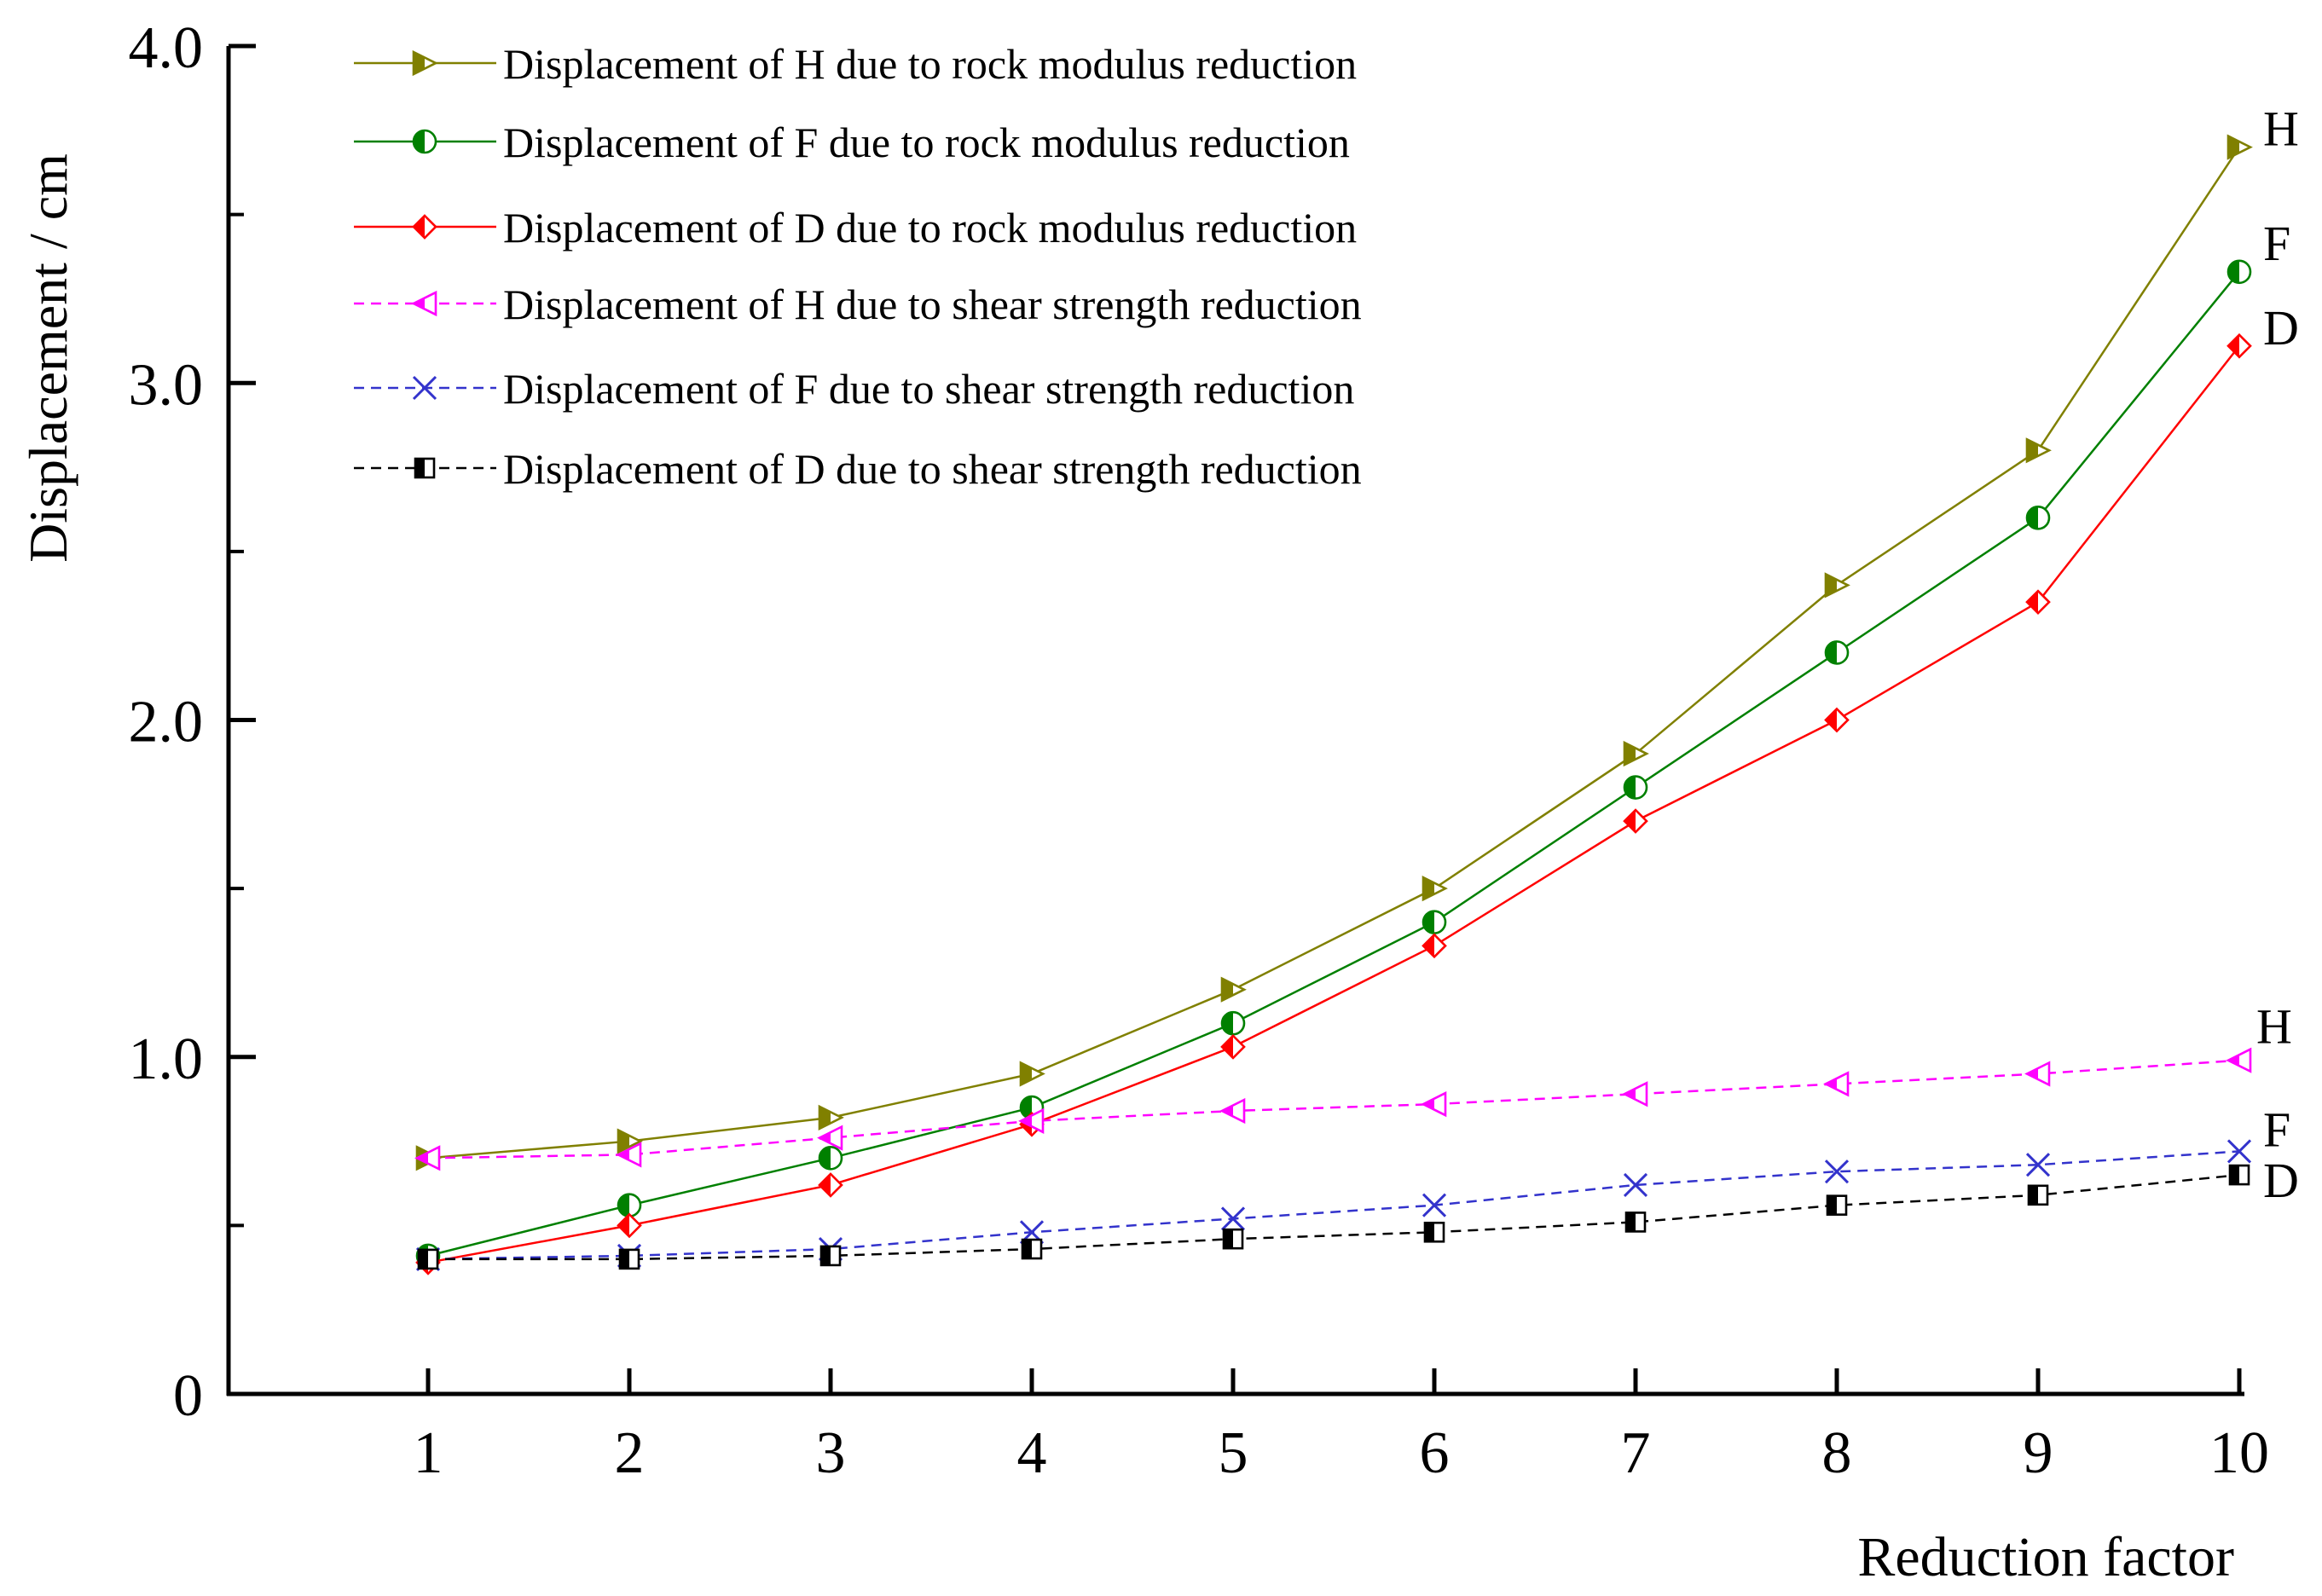  What do you see at coordinates (1435, 1453) in the screenshot?
I see `x-tick-label: 6` at bounding box center [1435, 1453].